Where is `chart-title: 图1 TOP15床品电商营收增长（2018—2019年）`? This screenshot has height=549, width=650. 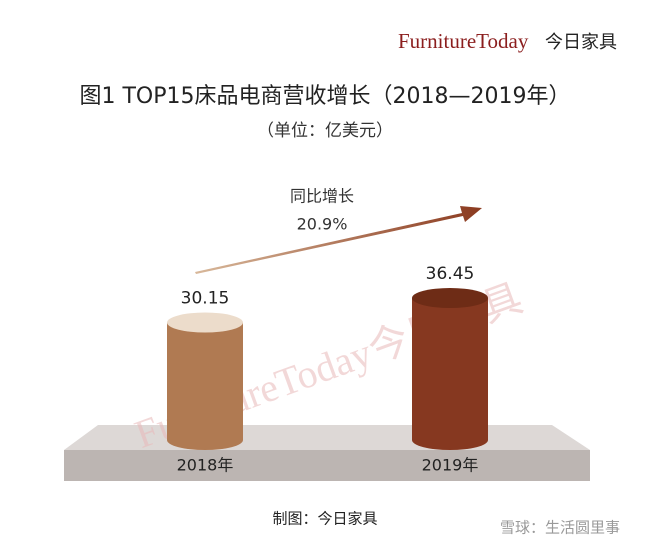
chart-title: 图1 TOP15床品电商营收增长（2018—2019年） is located at coordinates (325, 96).